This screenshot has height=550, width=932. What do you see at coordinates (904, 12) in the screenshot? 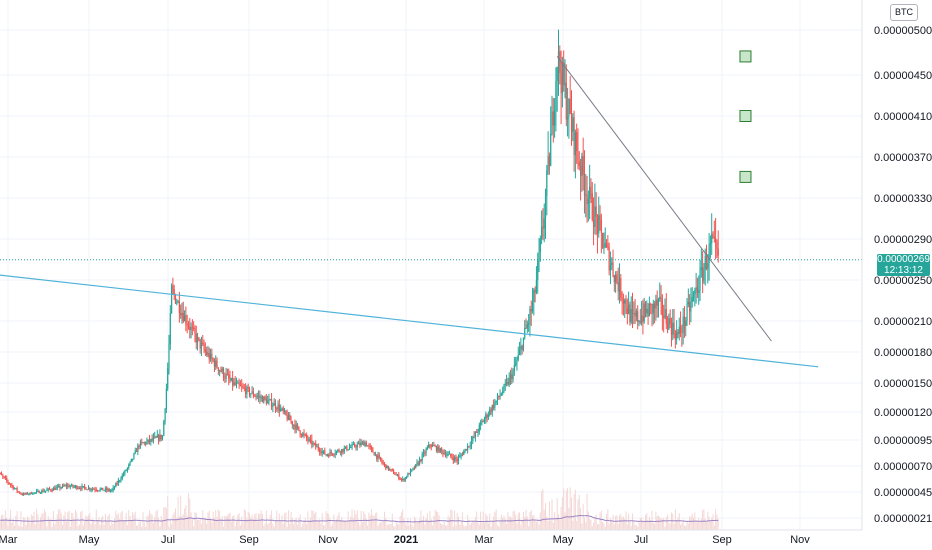
I see `currency-label: BTC` at bounding box center [904, 12].